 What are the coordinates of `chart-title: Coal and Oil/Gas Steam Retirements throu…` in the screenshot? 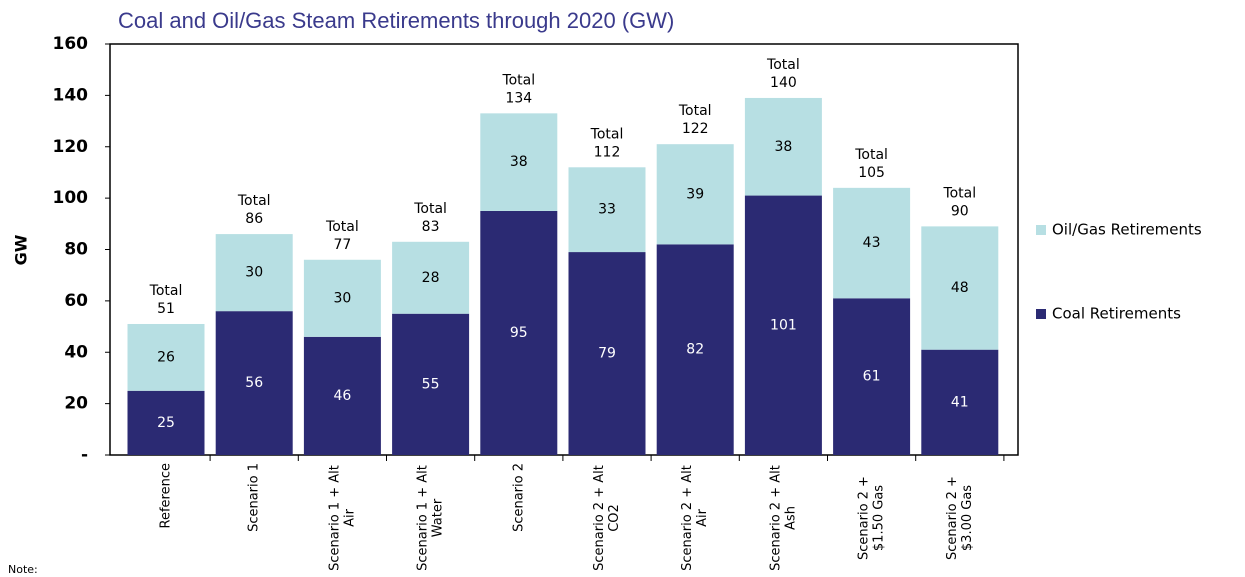 It's located at (396, 20).